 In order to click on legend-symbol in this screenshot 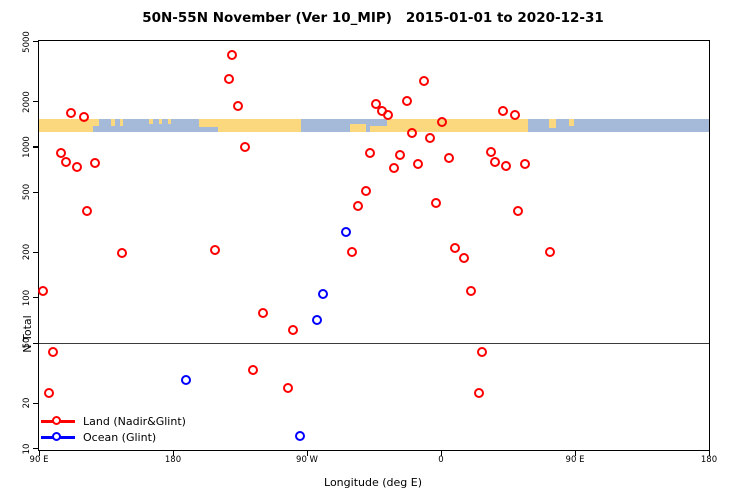, I will do `click(58, 421)`.